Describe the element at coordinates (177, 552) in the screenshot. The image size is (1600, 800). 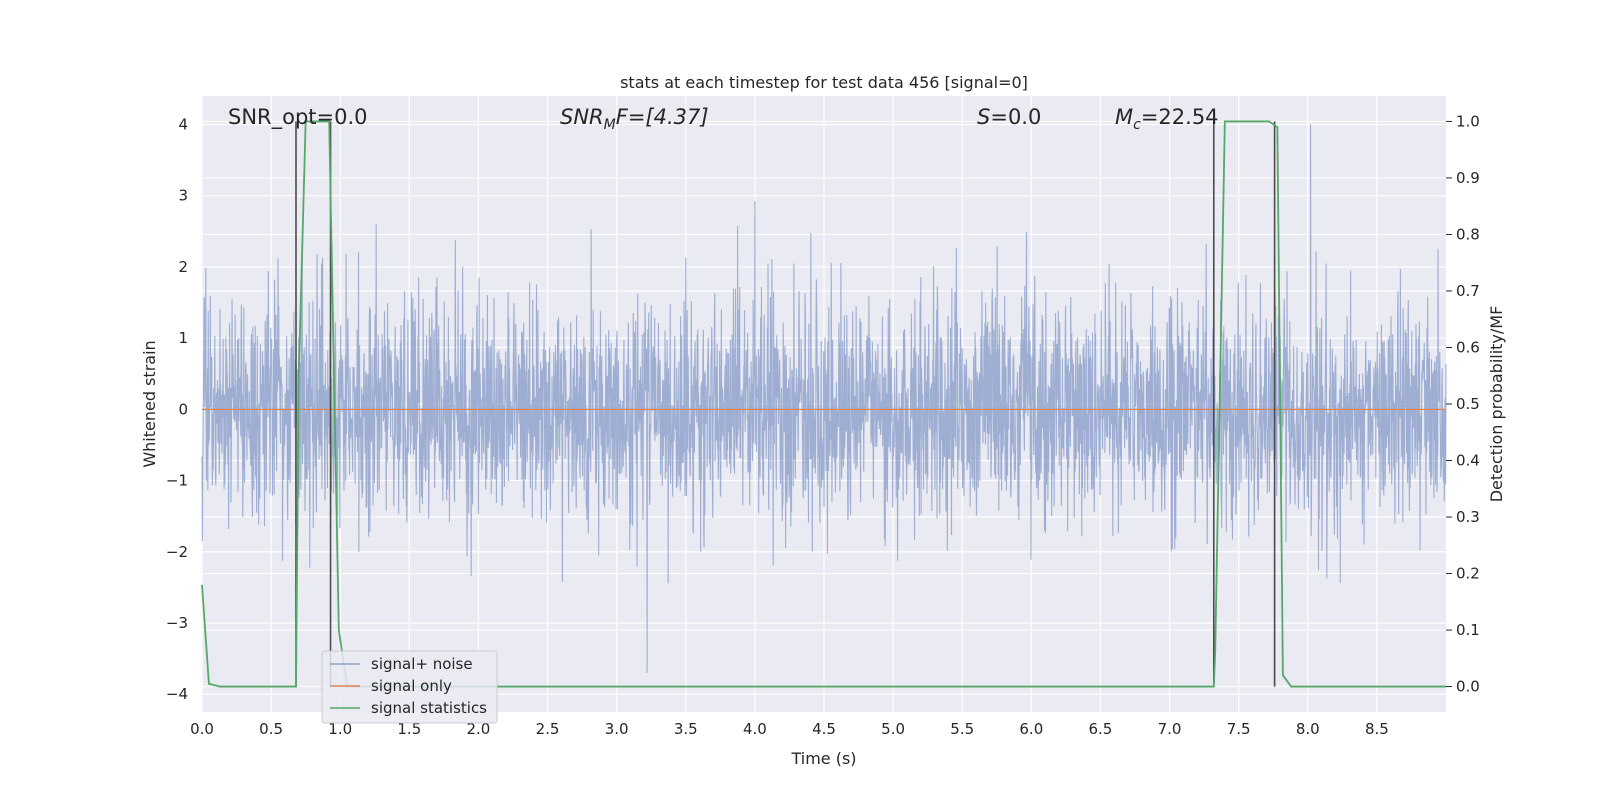
I see `y-left-tick-label: −2` at that location.